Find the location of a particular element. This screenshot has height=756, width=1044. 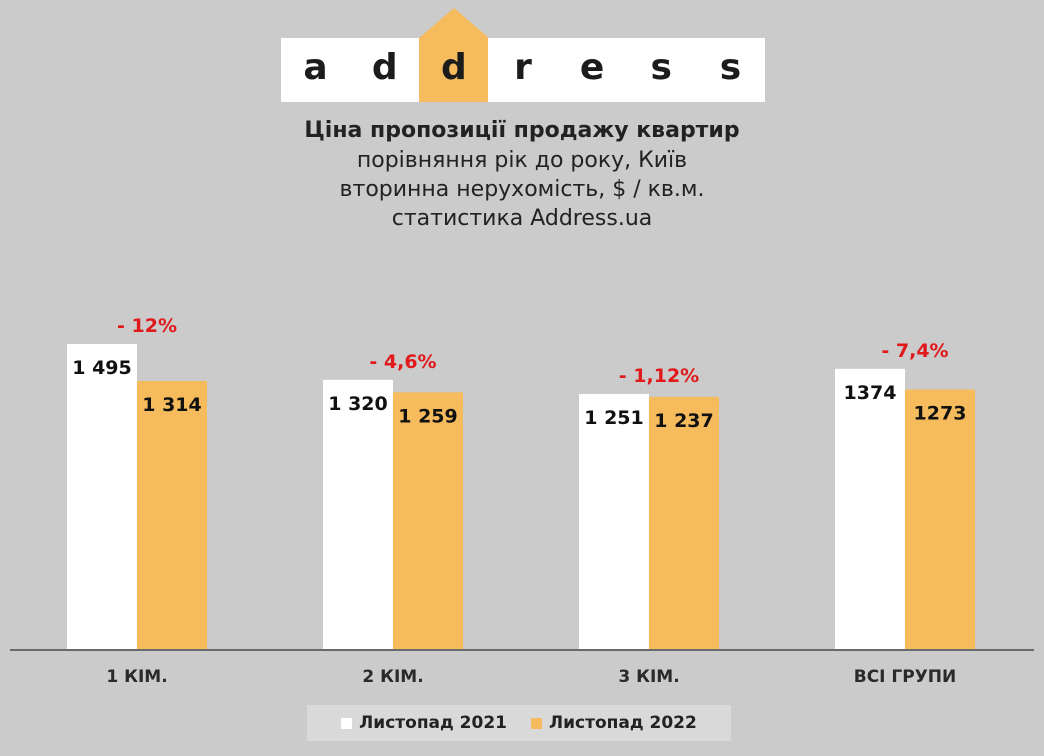

chart-subtitle-line: порівняння рік до року, Київ is located at coordinates (522, 160).